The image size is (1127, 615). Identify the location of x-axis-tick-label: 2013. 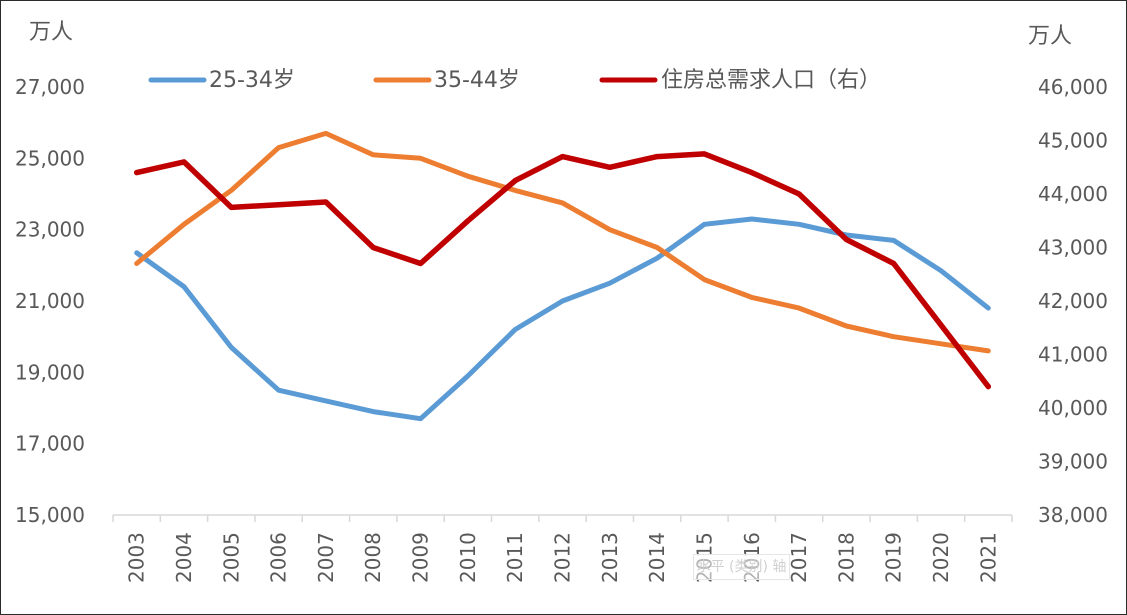
(610, 557).